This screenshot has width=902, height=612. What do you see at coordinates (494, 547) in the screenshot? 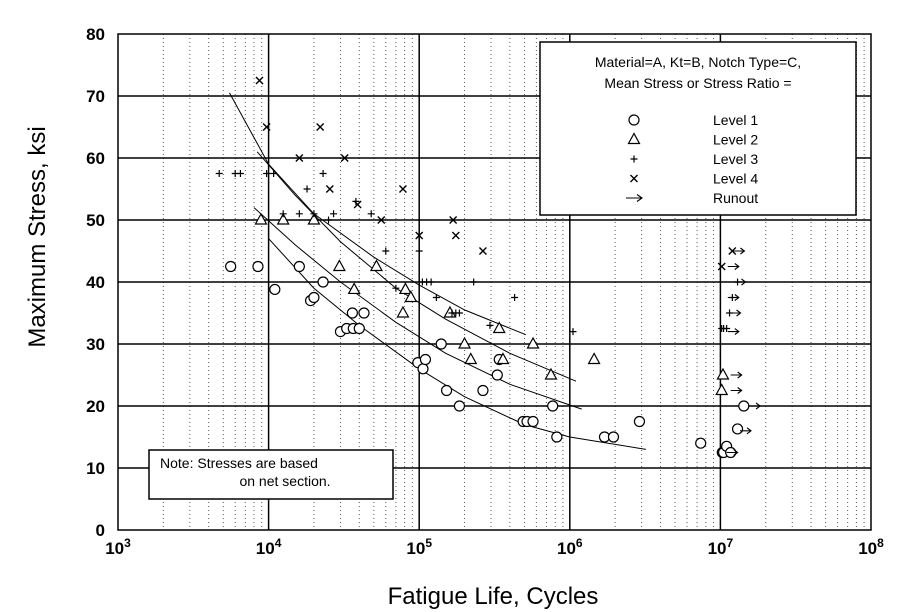
I see `x-tick-labels: 10³ 10⁴ 10⁵ 10⁶ 10⁷ 10⁸` at bounding box center [494, 547].